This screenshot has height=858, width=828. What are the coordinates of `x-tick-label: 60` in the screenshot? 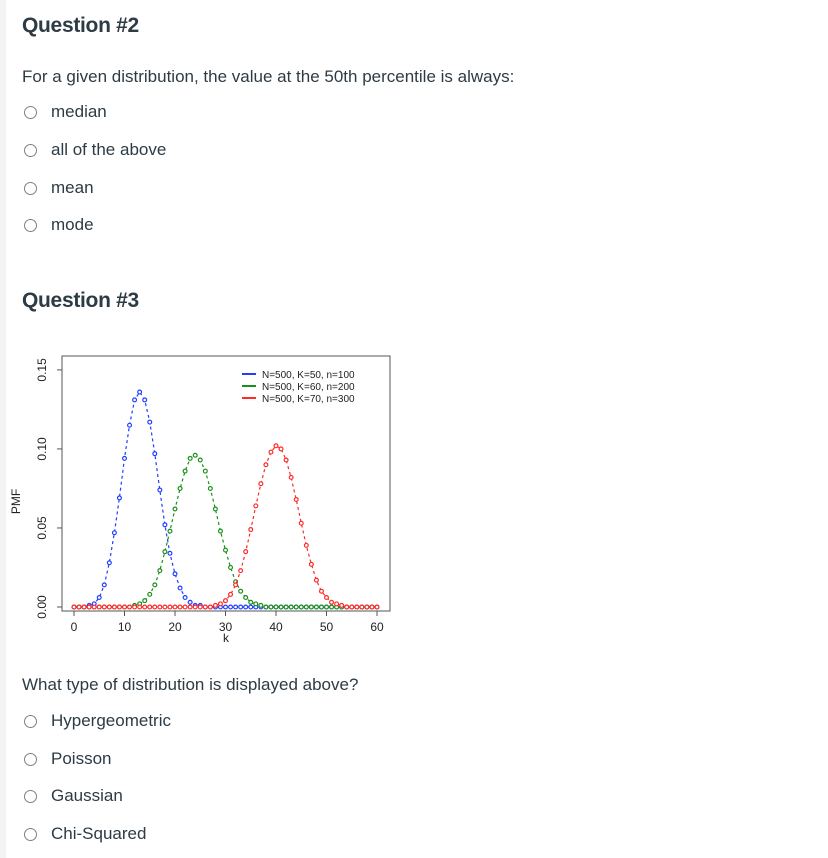 It's located at (377, 627).